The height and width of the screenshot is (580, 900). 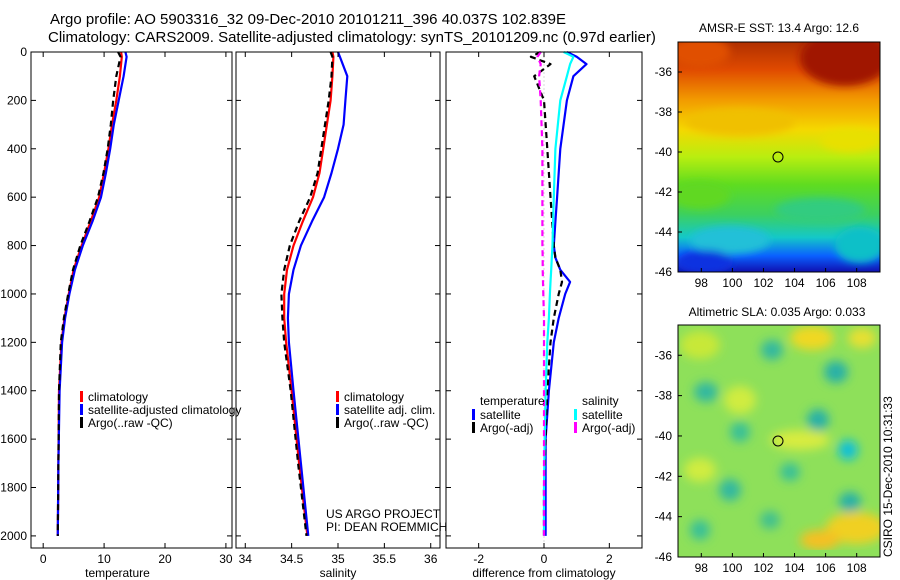 What do you see at coordinates (664, 517) in the screenshot?
I see `map-y-tick-label-1-4: -44` at bounding box center [664, 517].